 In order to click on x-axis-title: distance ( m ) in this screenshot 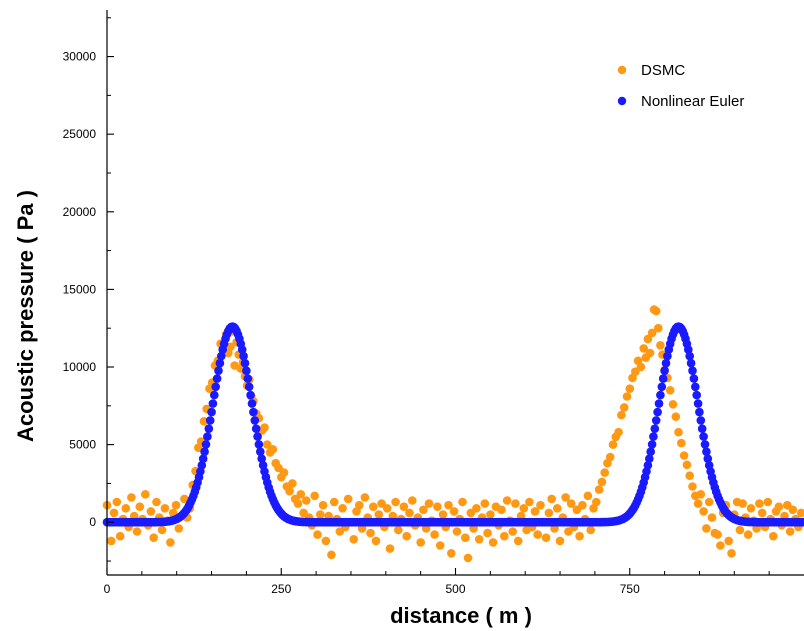, I will do `click(461, 615)`.